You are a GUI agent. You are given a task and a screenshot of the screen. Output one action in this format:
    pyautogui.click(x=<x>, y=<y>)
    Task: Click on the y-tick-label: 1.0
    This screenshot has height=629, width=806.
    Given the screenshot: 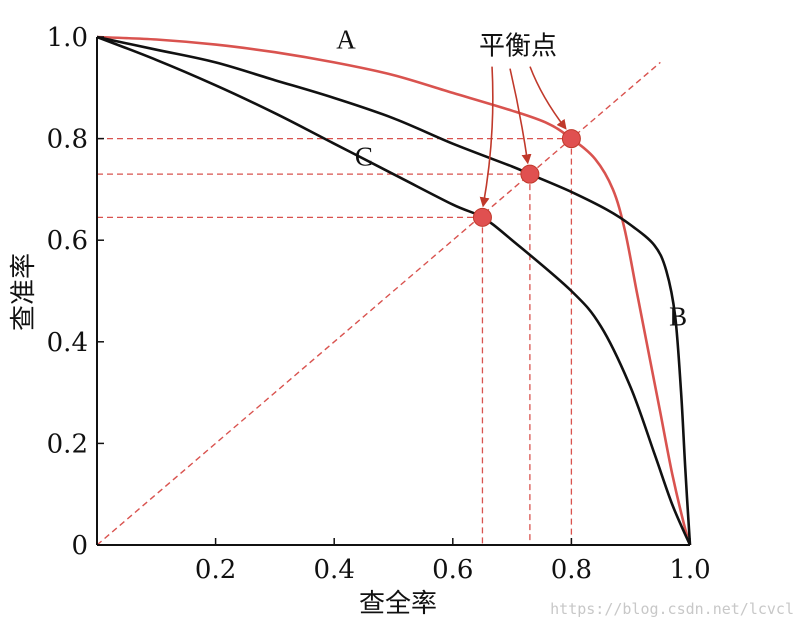 What is the action you would take?
    pyautogui.click(x=67, y=38)
    